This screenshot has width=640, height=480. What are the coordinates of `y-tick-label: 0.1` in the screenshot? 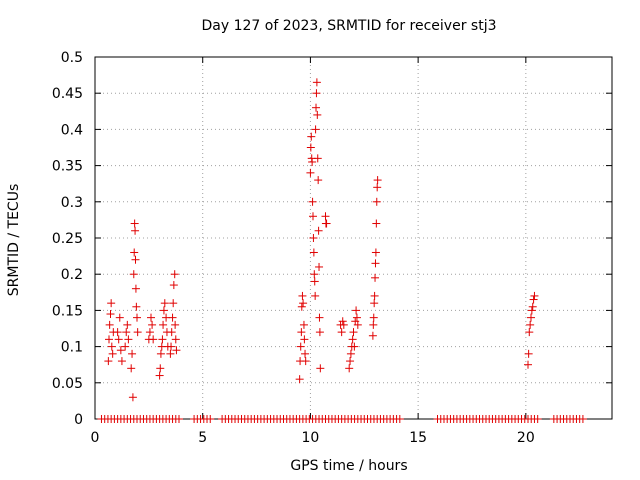 It's located at (72, 348).